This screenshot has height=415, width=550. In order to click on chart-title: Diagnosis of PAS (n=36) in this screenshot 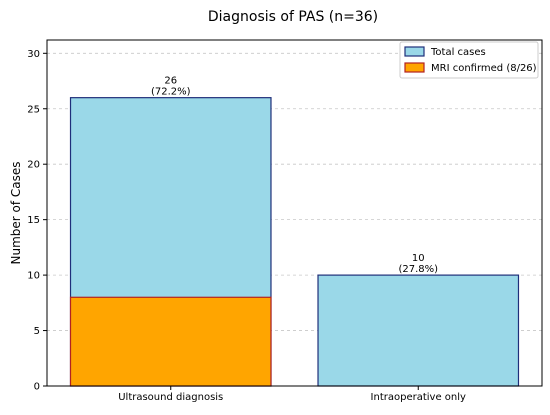, I will do `click(293, 17)`.